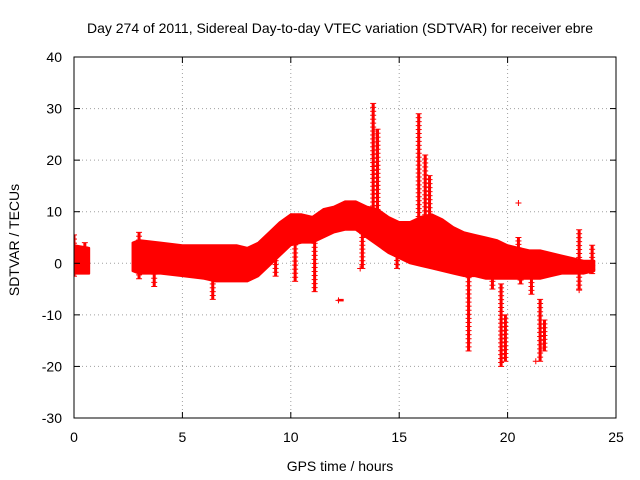 Image resolution: width=640 pixels, height=480 pixels. Describe the element at coordinates (54, 160) in the screenshot. I see `y-tick-label: 20` at that location.